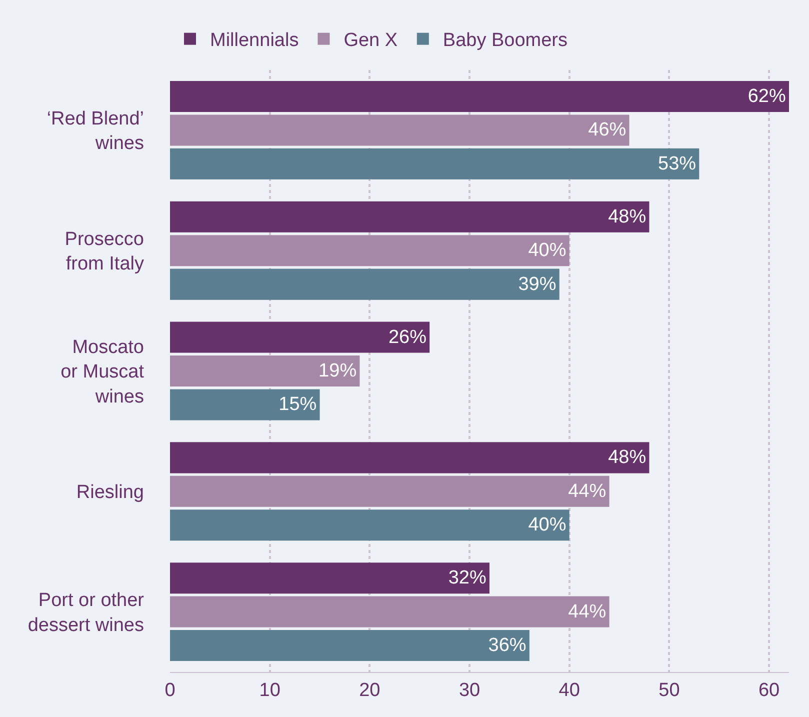 The image size is (809, 717). I want to click on data-label: 62%, so click(767, 96).